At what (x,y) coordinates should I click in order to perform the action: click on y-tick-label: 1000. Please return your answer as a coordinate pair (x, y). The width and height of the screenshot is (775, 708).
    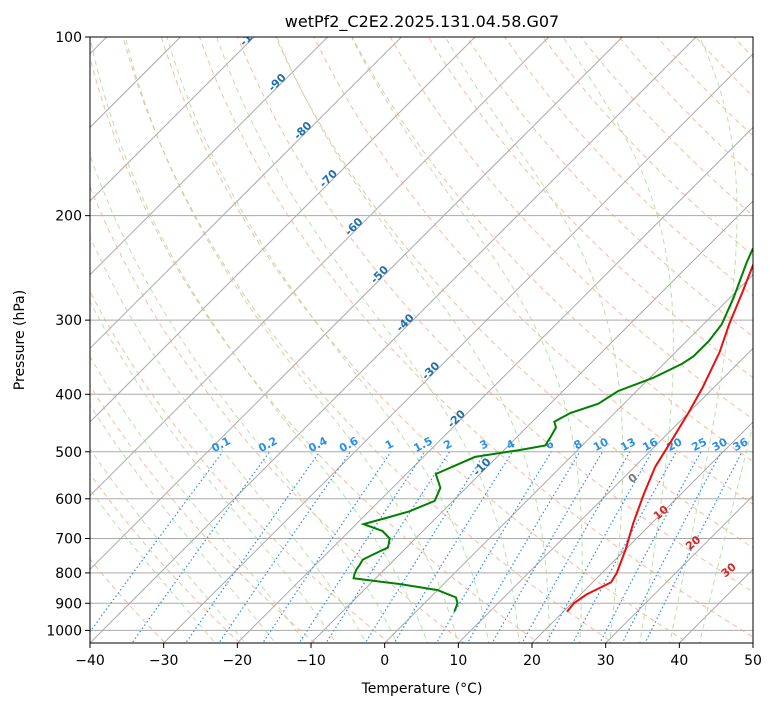
    Looking at the image, I should click on (64, 631).